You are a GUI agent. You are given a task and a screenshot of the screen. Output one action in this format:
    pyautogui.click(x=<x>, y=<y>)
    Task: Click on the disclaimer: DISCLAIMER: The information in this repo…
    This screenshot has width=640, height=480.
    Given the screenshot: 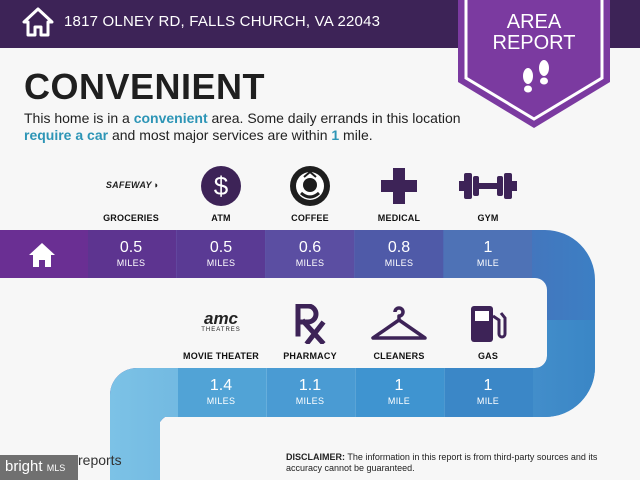 What is the action you would take?
    pyautogui.click(x=456, y=463)
    